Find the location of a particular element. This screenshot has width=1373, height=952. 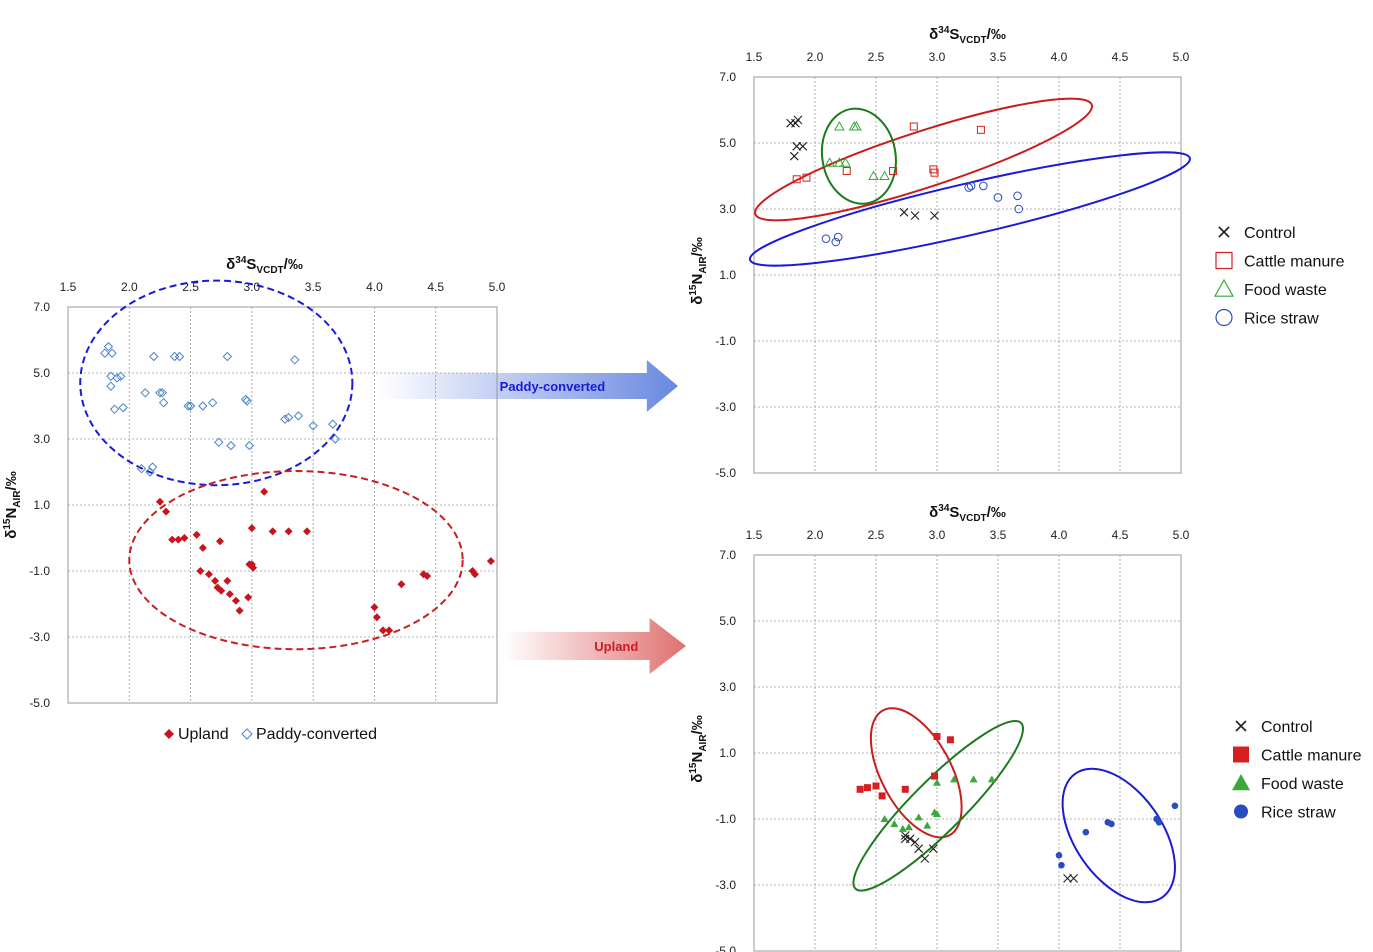

legend-label: Rice straw is located at coordinates (1298, 813).